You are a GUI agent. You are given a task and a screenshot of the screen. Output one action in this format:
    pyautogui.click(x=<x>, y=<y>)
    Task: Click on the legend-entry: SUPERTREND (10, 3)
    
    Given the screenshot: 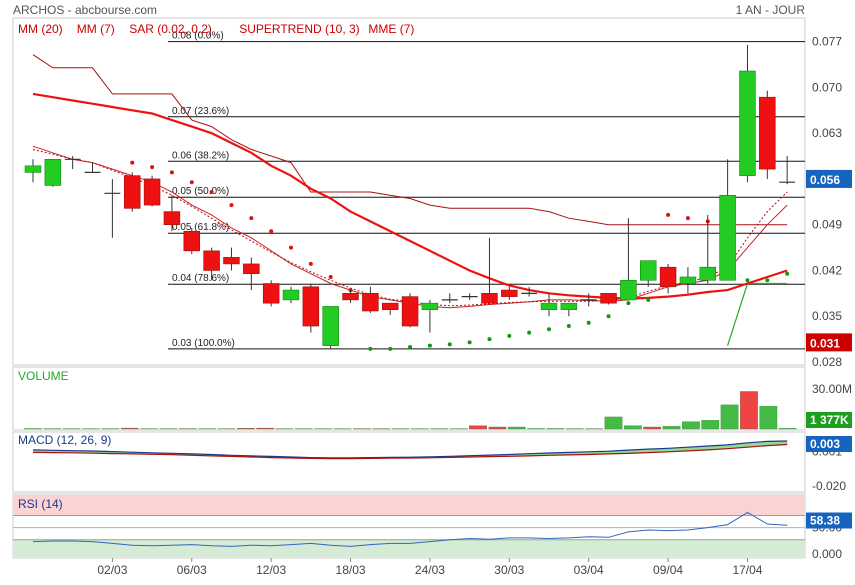 What is the action you would take?
    pyautogui.click(x=299, y=29)
    